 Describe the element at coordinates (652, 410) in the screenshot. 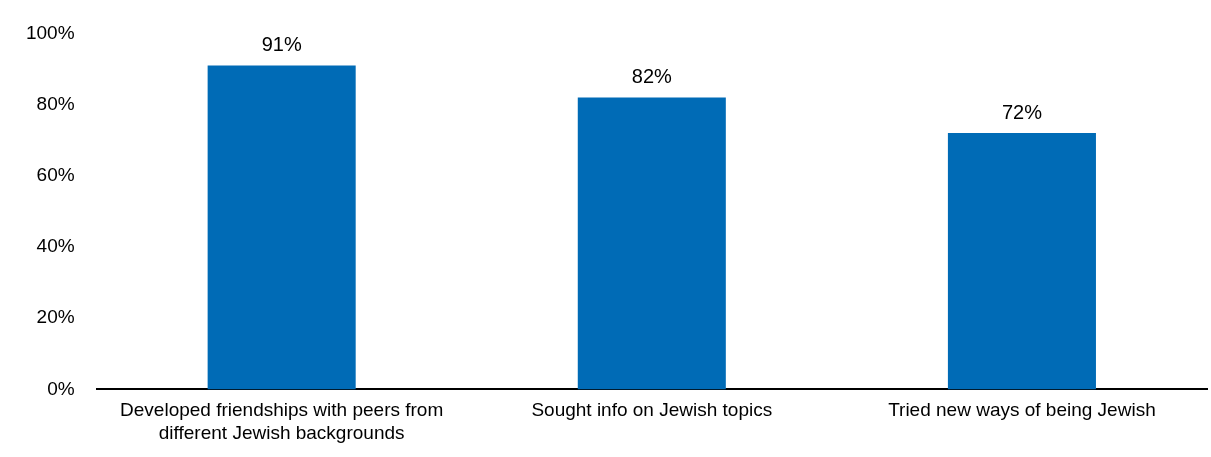

I see `x-tick-label: Sought info on Jewish topics` at that location.